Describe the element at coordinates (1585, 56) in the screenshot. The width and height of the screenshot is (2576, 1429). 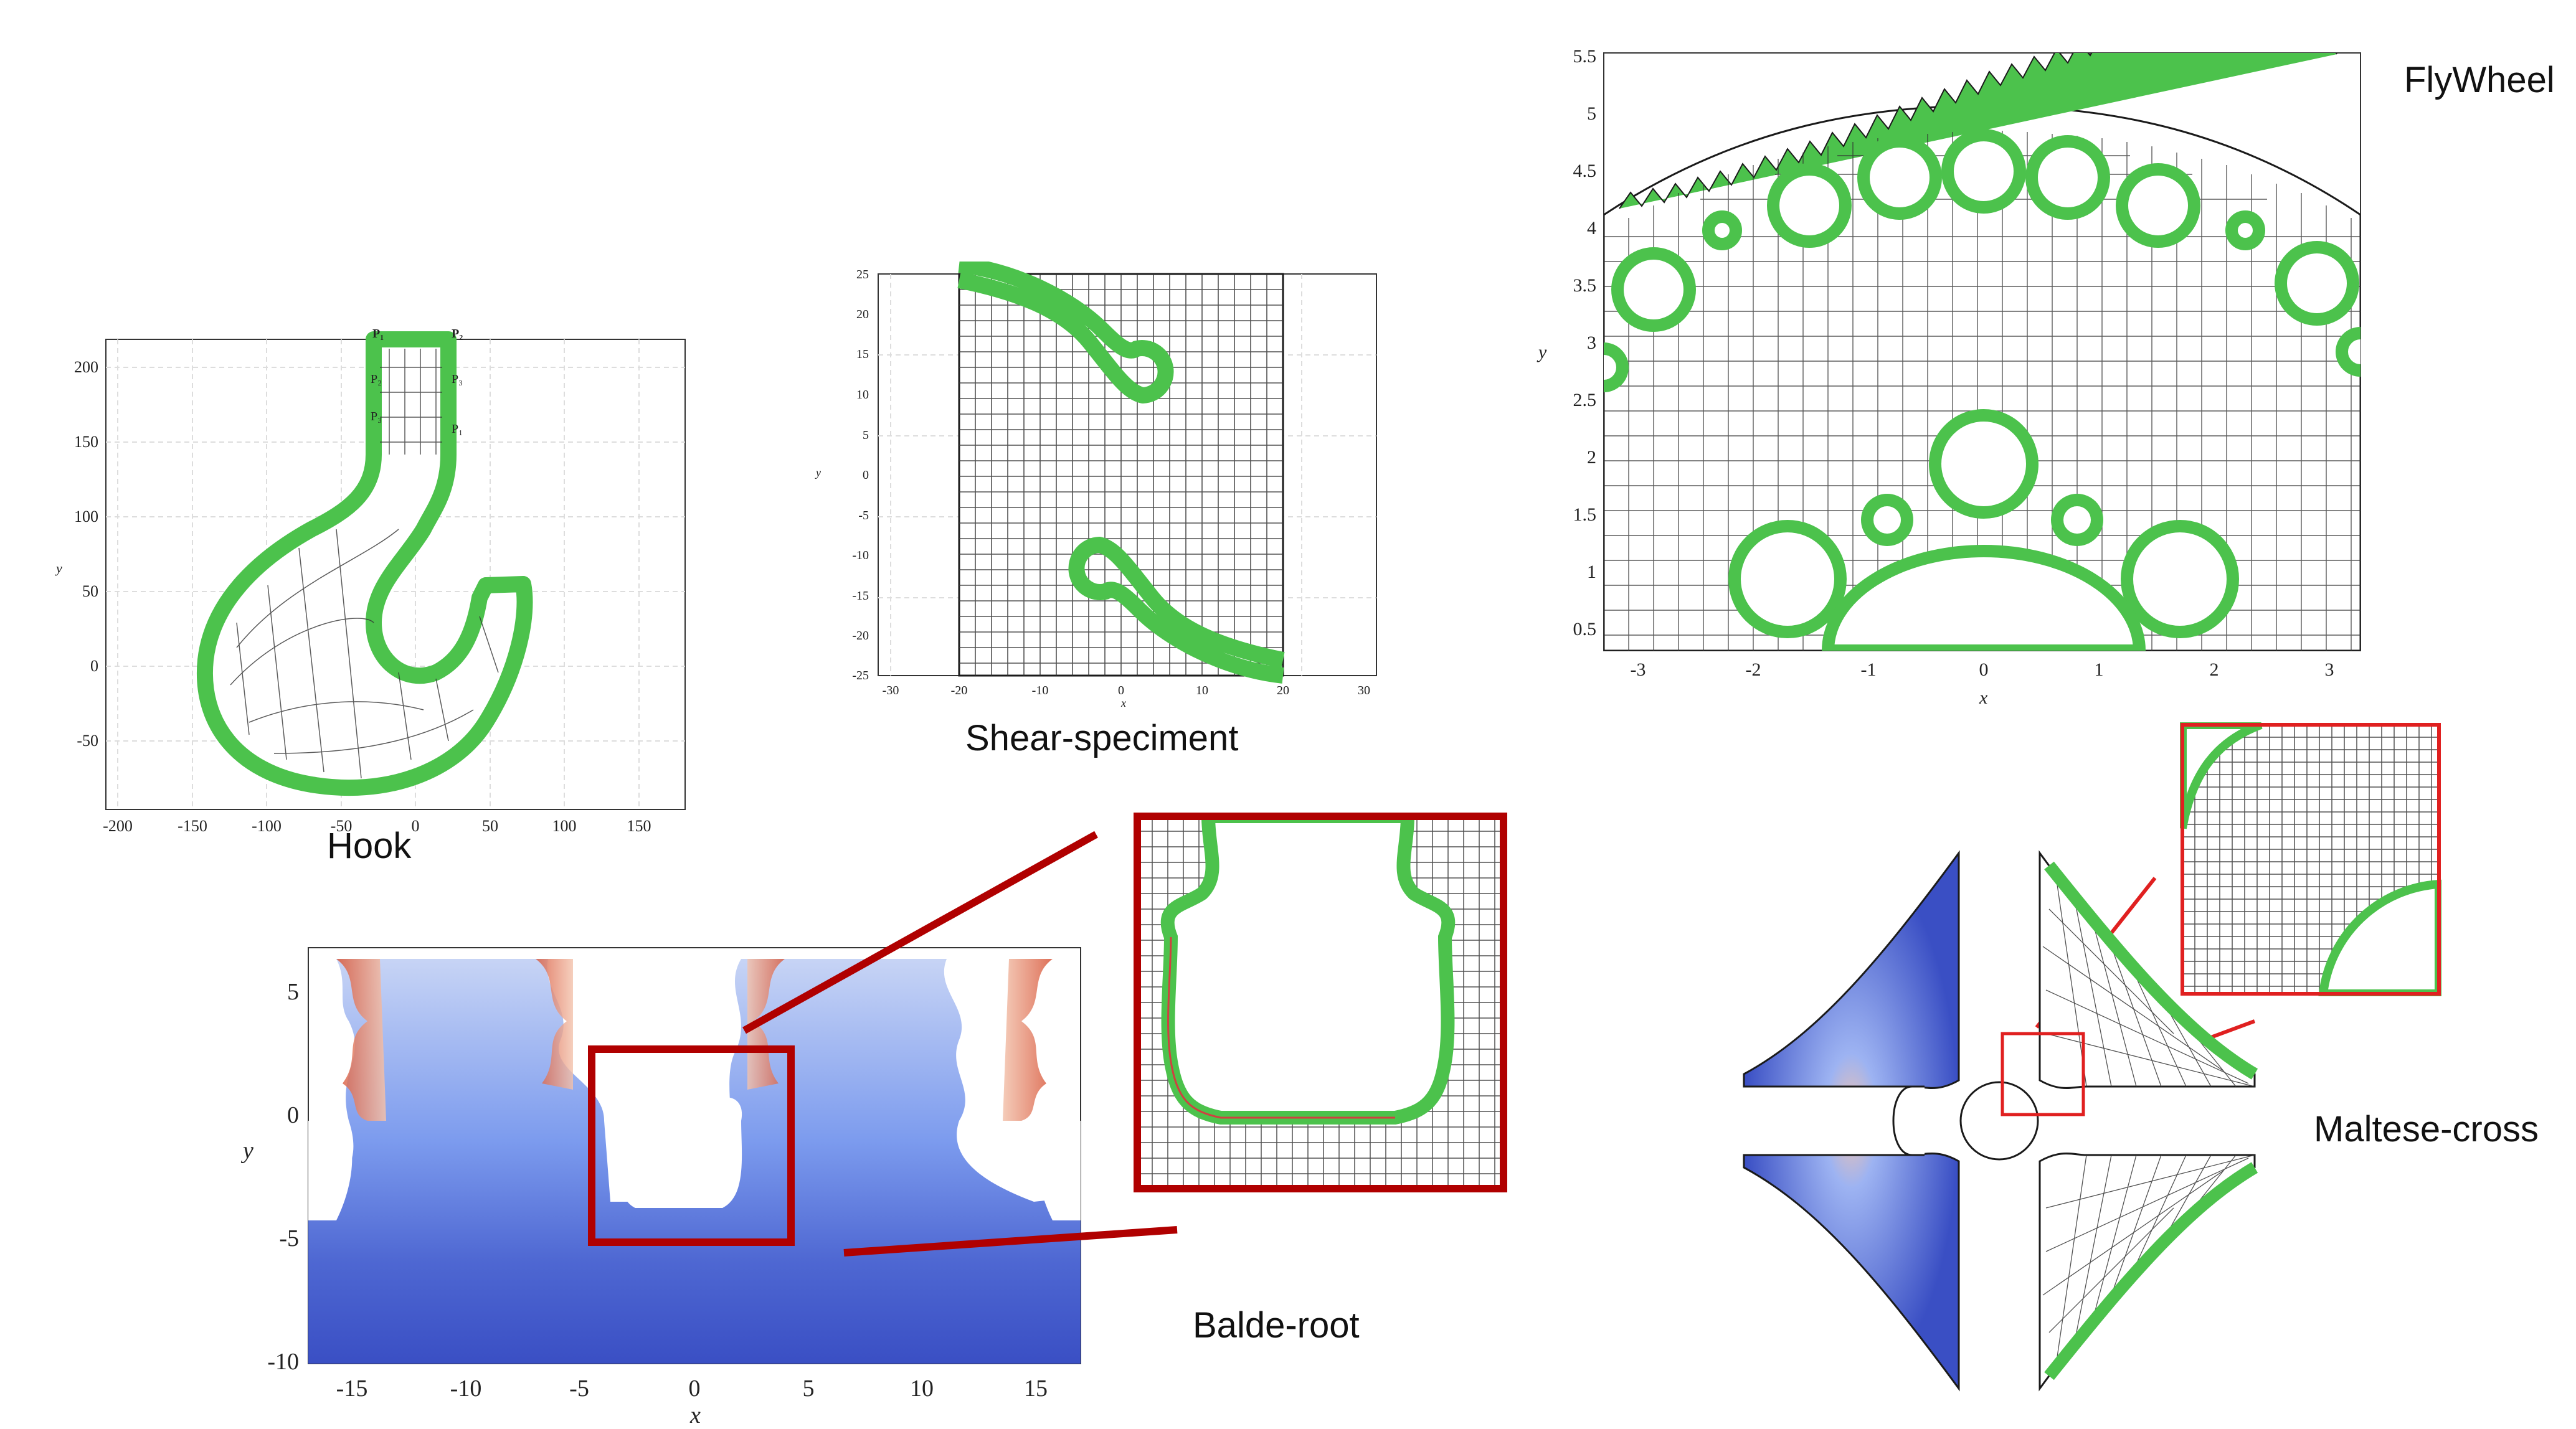
I see `flywheel-ytick: 5.5` at that location.